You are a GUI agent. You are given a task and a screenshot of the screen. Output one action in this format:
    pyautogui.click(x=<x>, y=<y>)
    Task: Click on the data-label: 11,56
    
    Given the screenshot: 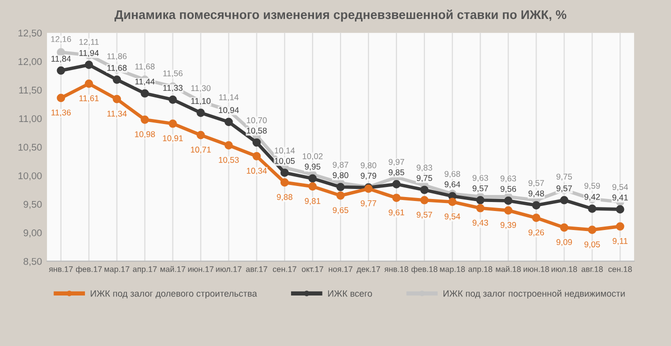 What is the action you would take?
    pyautogui.click(x=173, y=74)
    